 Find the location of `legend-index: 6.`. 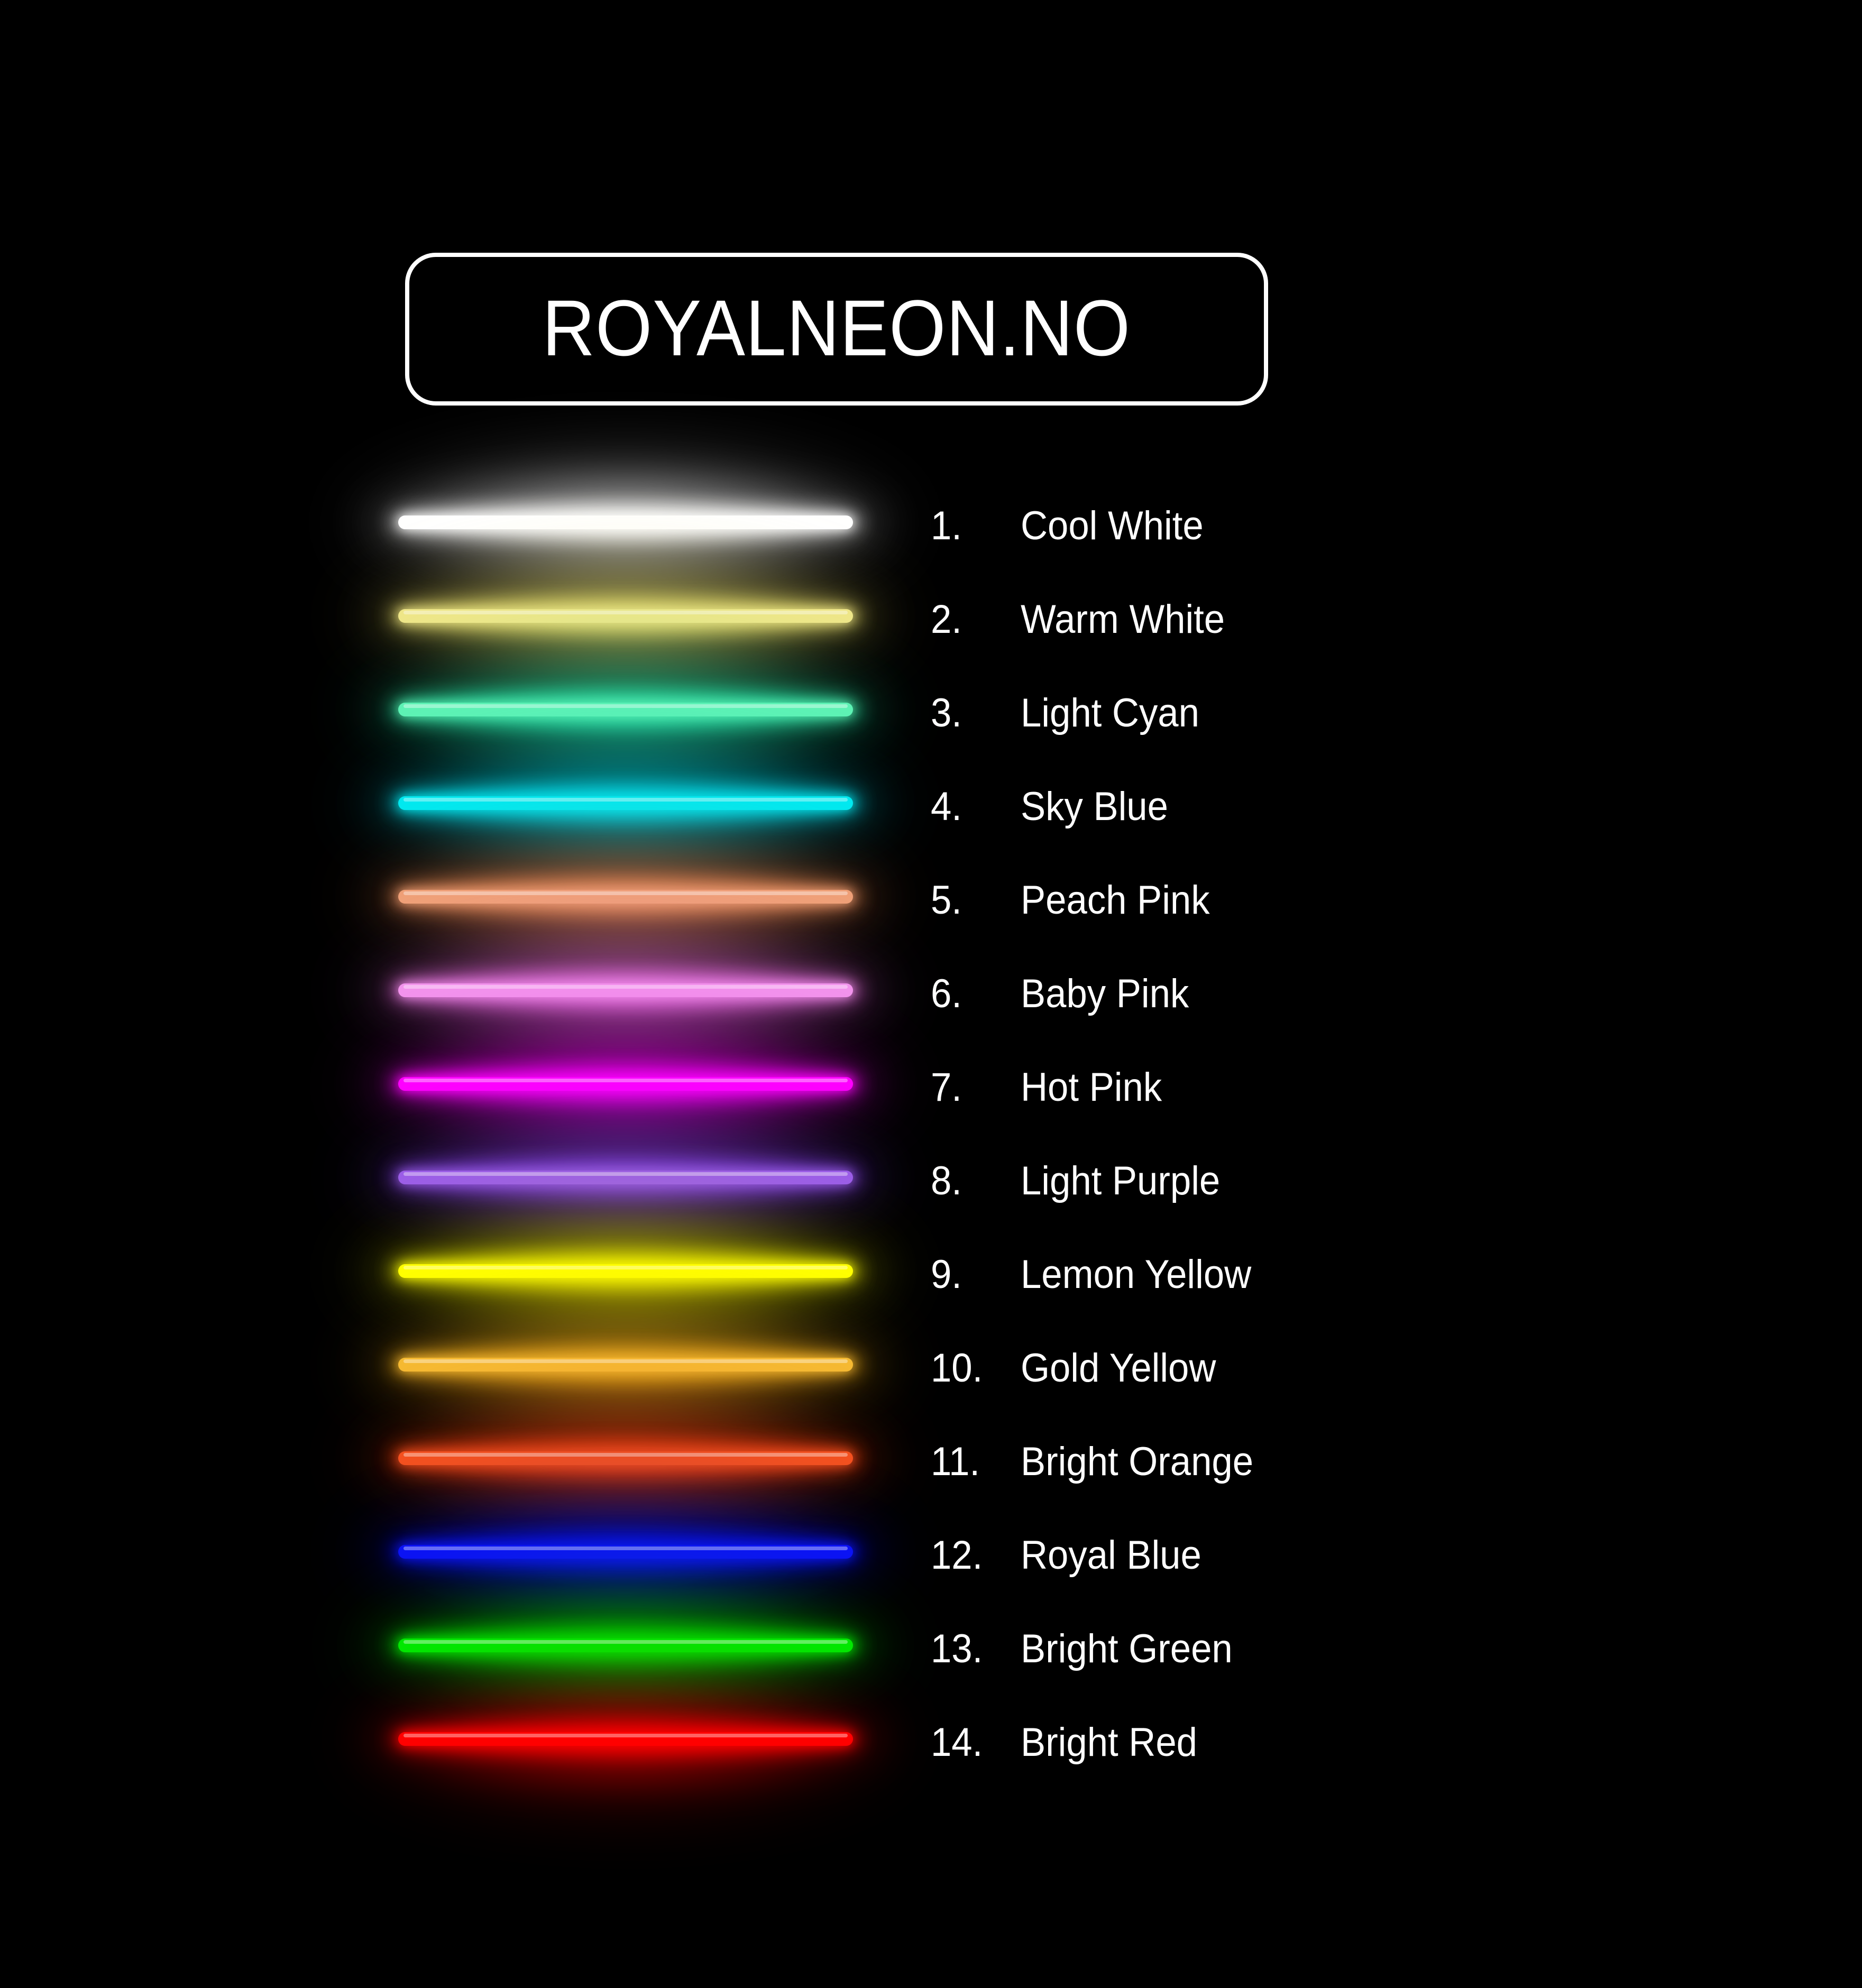

legend-index: 6. is located at coordinates (946, 993).